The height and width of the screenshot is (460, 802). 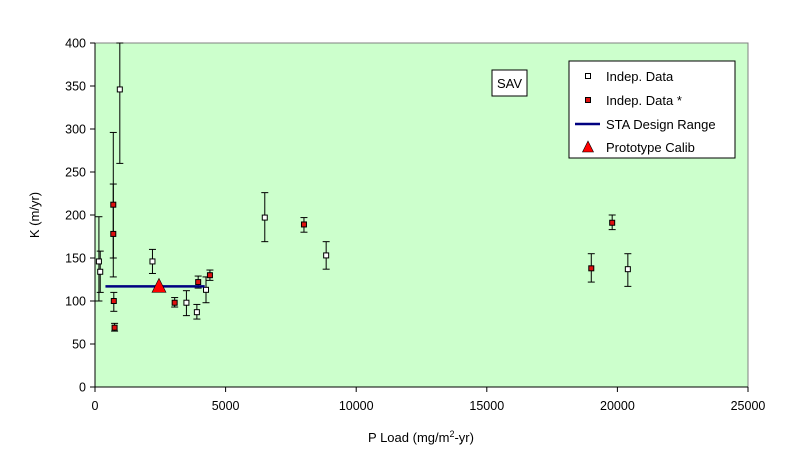 I want to click on sav-annotation-text: SAV, so click(x=509, y=83).